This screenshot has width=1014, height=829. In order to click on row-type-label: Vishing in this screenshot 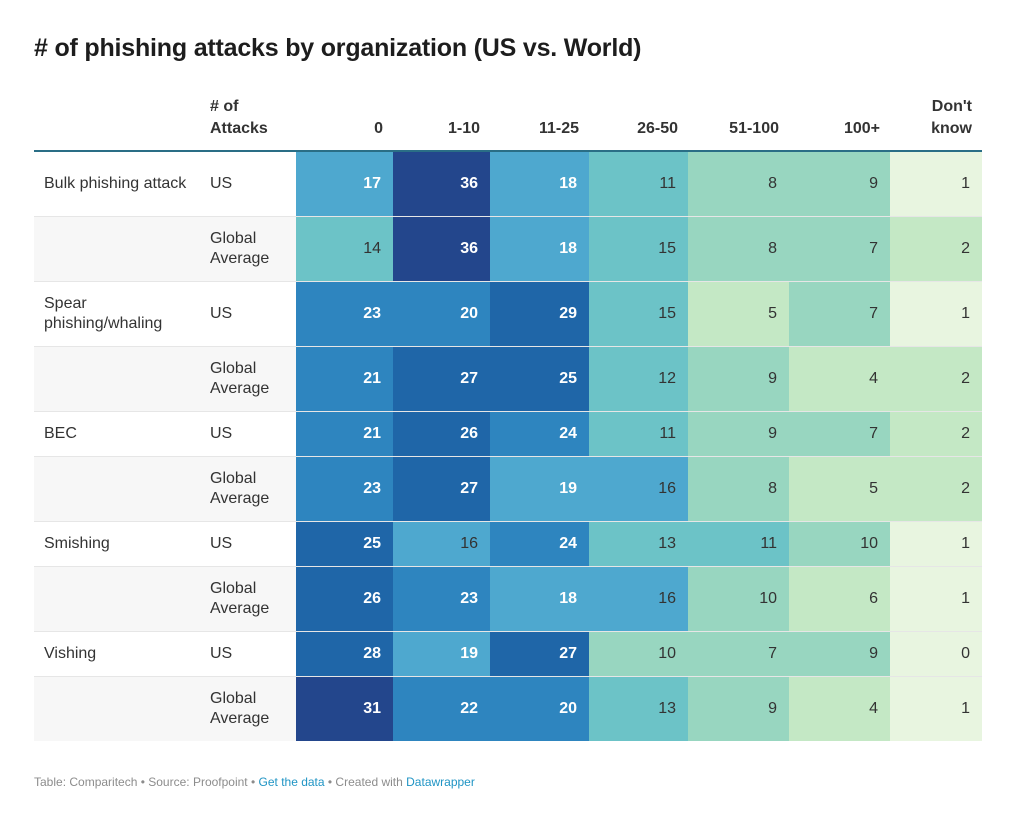, I will do `click(117, 653)`.